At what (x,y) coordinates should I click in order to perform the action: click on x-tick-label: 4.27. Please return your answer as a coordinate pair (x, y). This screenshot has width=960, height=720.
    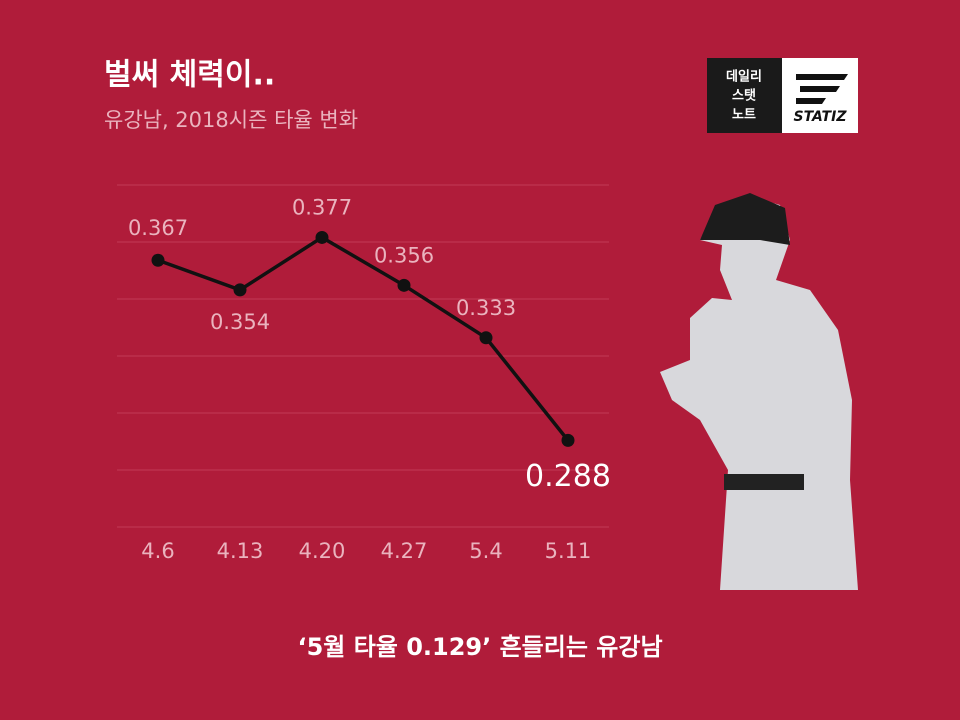
    Looking at the image, I should click on (404, 551).